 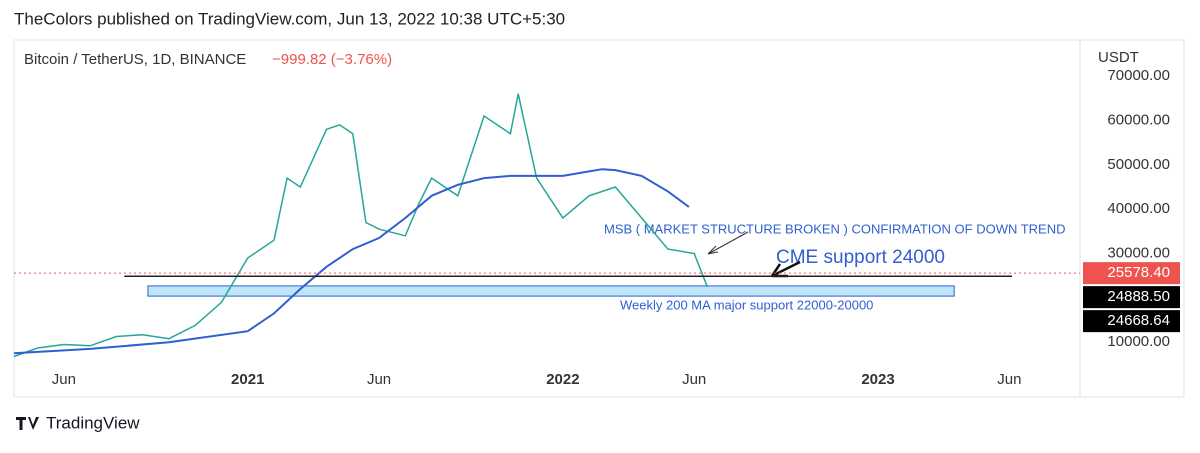 I want to click on y-tick-label: 10000.00, so click(x=1138, y=341).